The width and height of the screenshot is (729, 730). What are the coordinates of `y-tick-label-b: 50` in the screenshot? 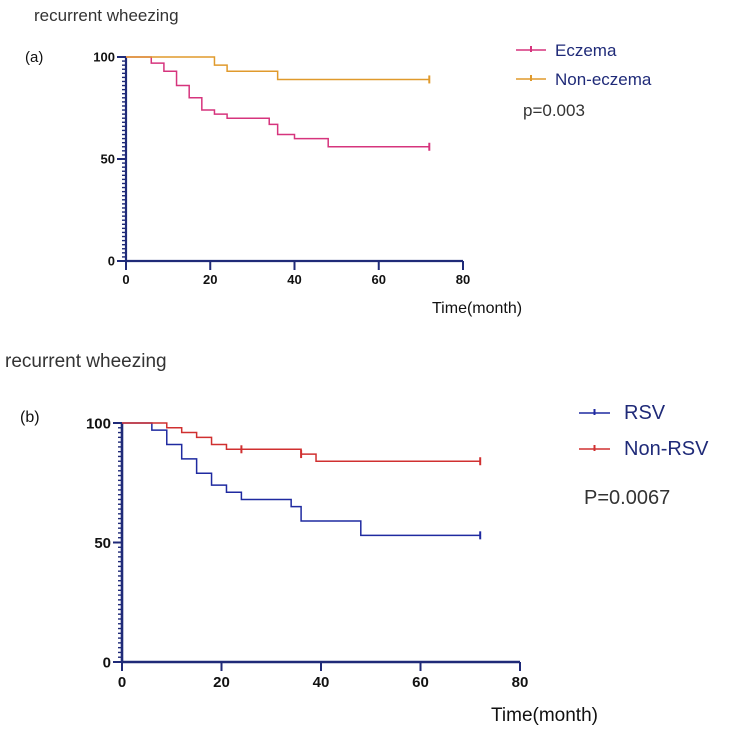 It's located at (102, 543).